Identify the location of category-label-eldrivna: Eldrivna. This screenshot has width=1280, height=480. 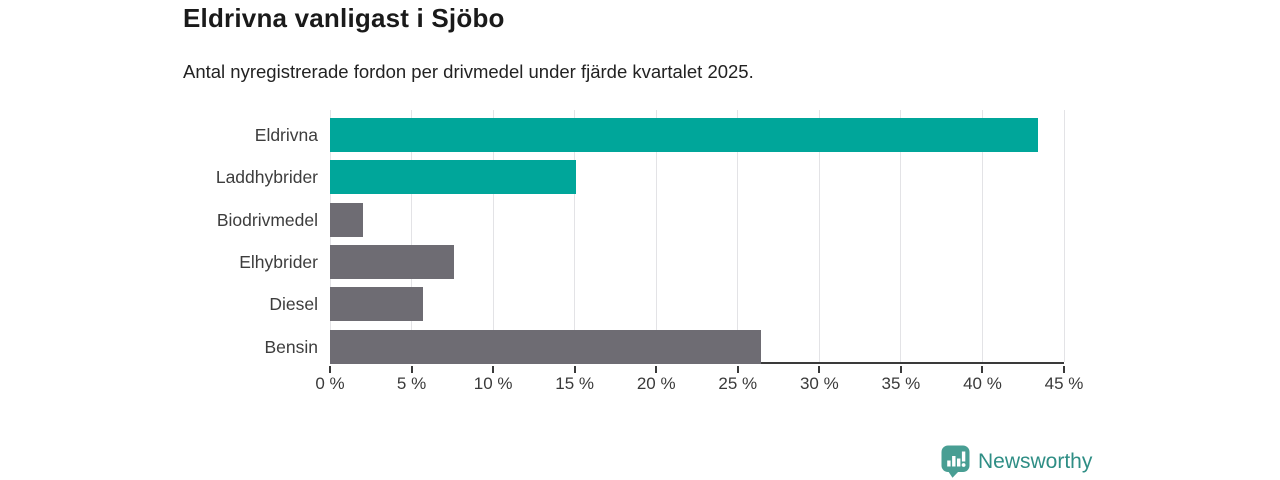
(286, 135).